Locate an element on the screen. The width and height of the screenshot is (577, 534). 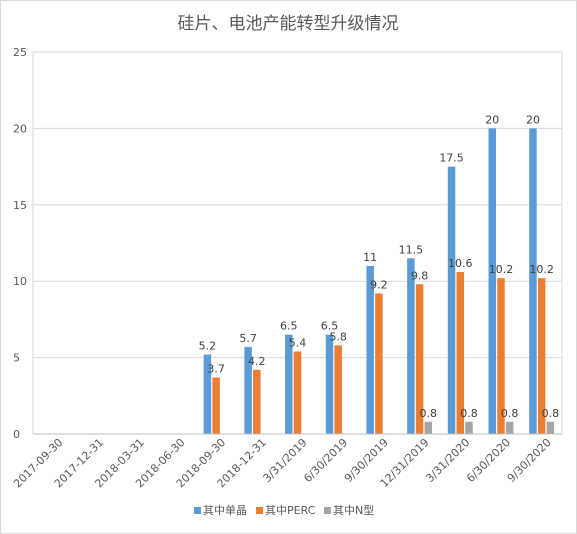
data-label: 10.6 is located at coordinates (460, 263).